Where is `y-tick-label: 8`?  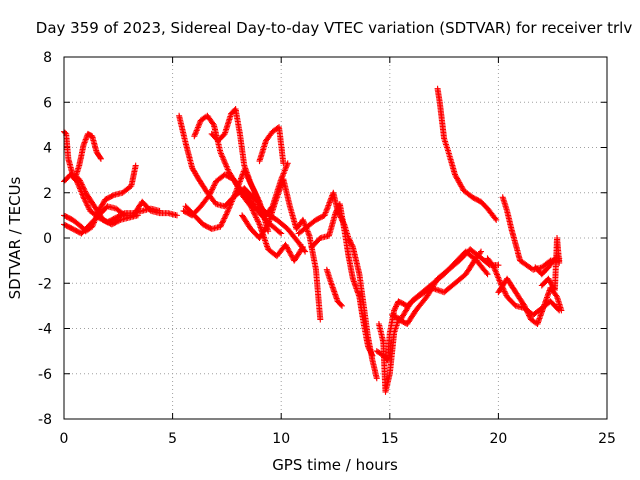 y-tick-label: 8 is located at coordinates (47, 58).